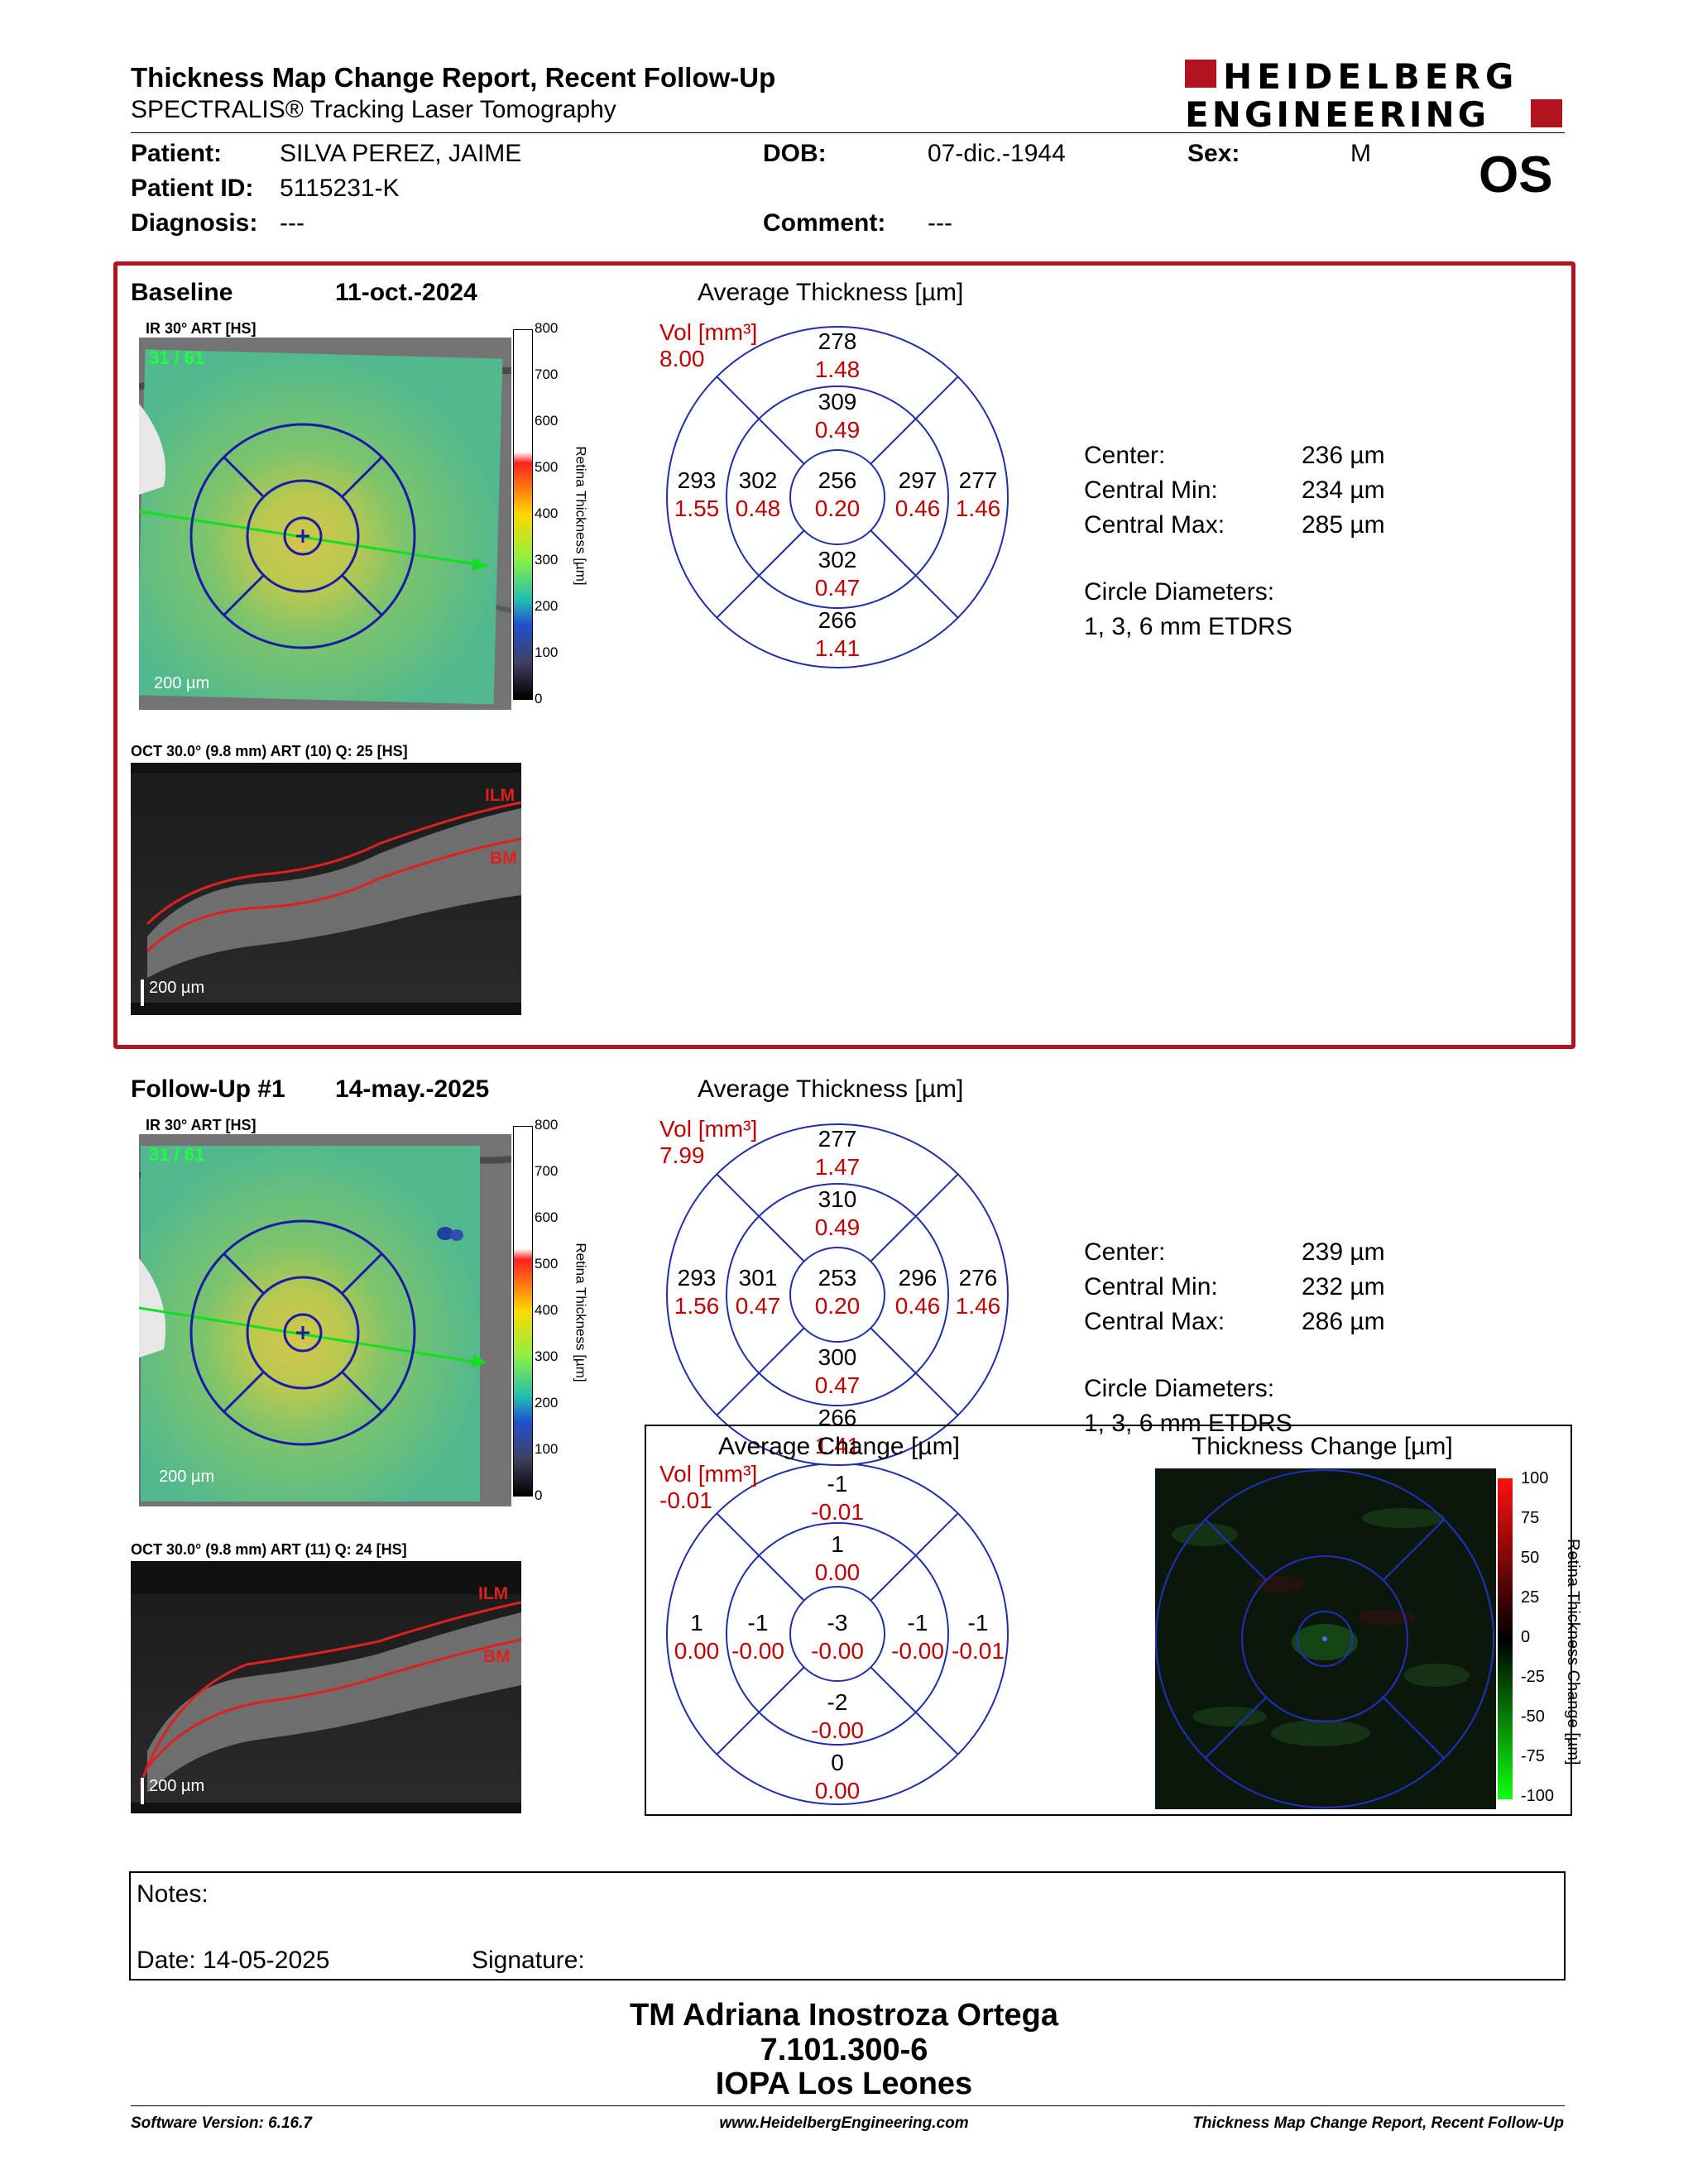  What do you see at coordinates (795, 153) in the screenshot?
I see `dob-label: DOB:` at bounding box center [795, 153].